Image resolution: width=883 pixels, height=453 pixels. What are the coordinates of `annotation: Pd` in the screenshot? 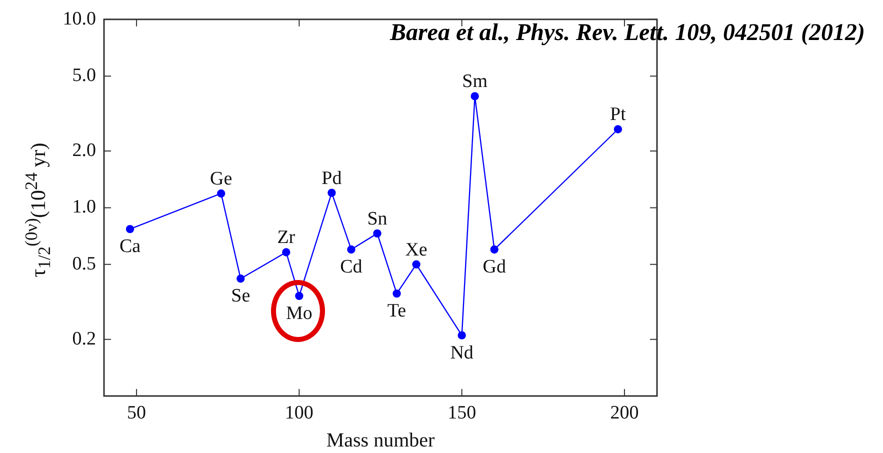 It's located at (332, 178).